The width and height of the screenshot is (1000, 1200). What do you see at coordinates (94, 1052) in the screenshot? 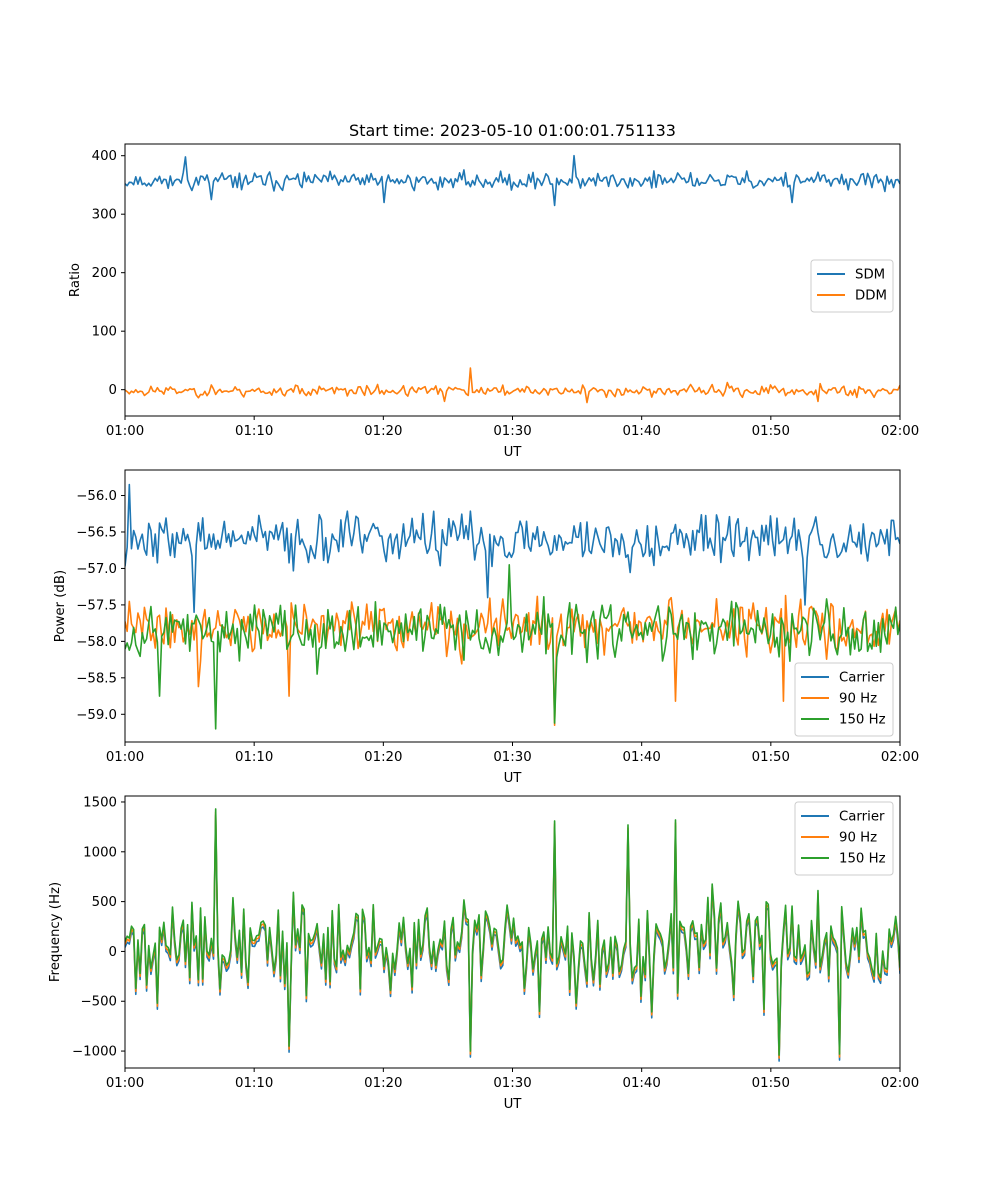
I see `y-tick-label: −1000` at bounding box center [94, 1052].